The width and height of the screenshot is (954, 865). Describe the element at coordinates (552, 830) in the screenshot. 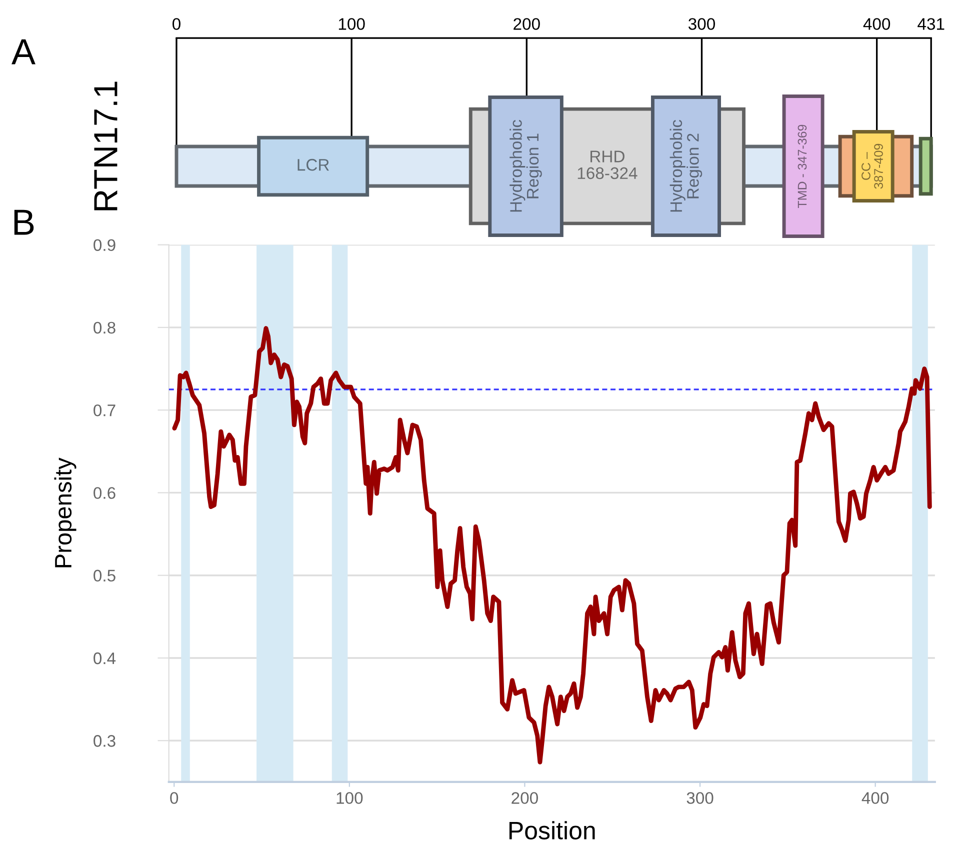

I see `x-axis-title: Position` at that location.